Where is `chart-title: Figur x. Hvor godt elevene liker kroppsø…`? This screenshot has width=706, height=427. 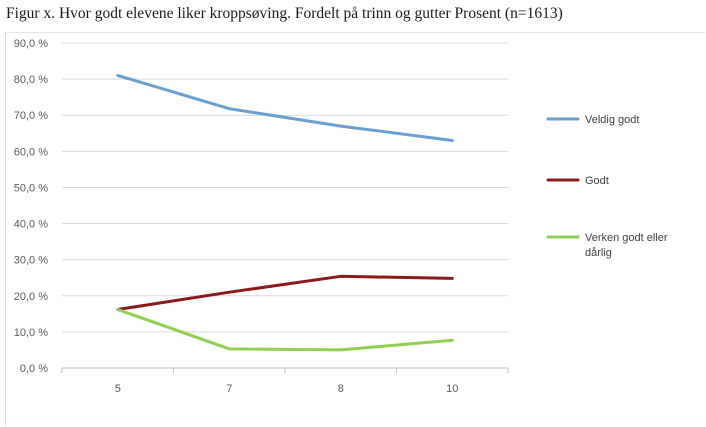
chart-title: Figur x. Hvor godt elevene liker kroppsø… is located at coordinates (284, 13).